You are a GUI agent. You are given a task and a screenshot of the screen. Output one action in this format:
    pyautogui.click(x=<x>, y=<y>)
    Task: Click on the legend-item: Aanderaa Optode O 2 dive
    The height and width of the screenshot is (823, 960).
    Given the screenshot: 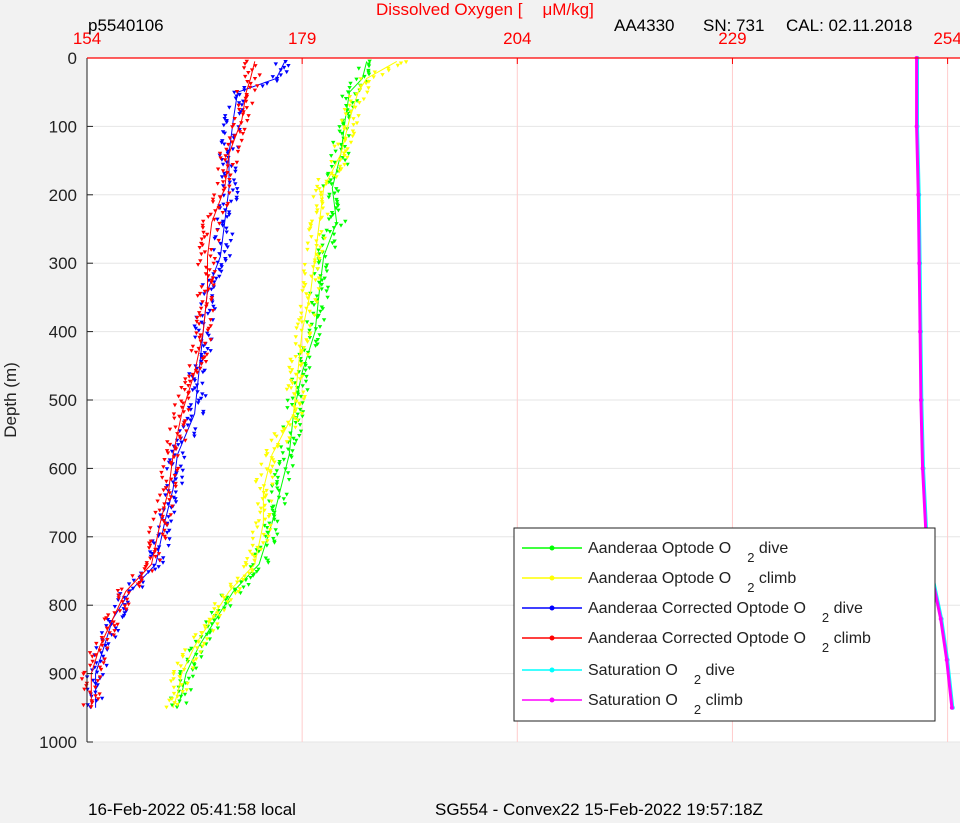 What is the action you would take?
    pyautogui.click(x=655, y=552)
    